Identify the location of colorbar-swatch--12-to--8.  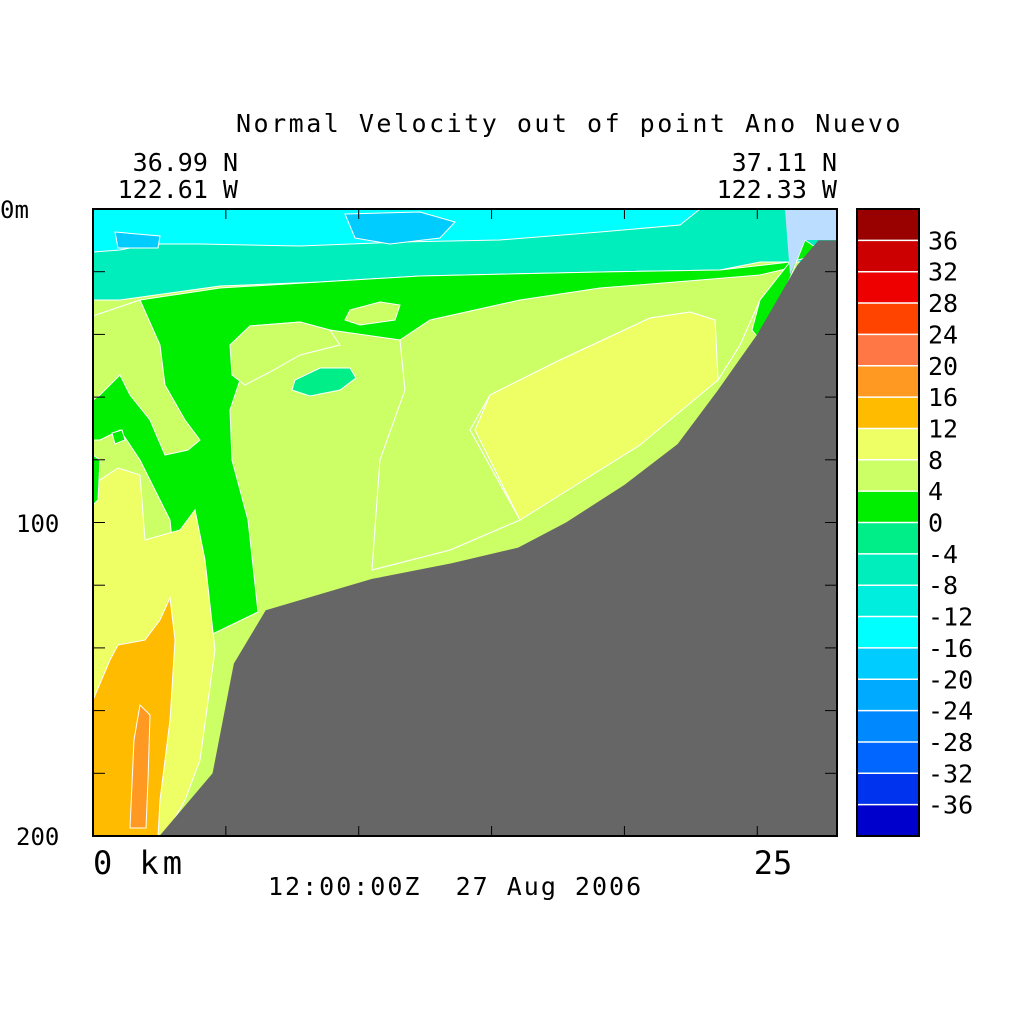
(888, 601).